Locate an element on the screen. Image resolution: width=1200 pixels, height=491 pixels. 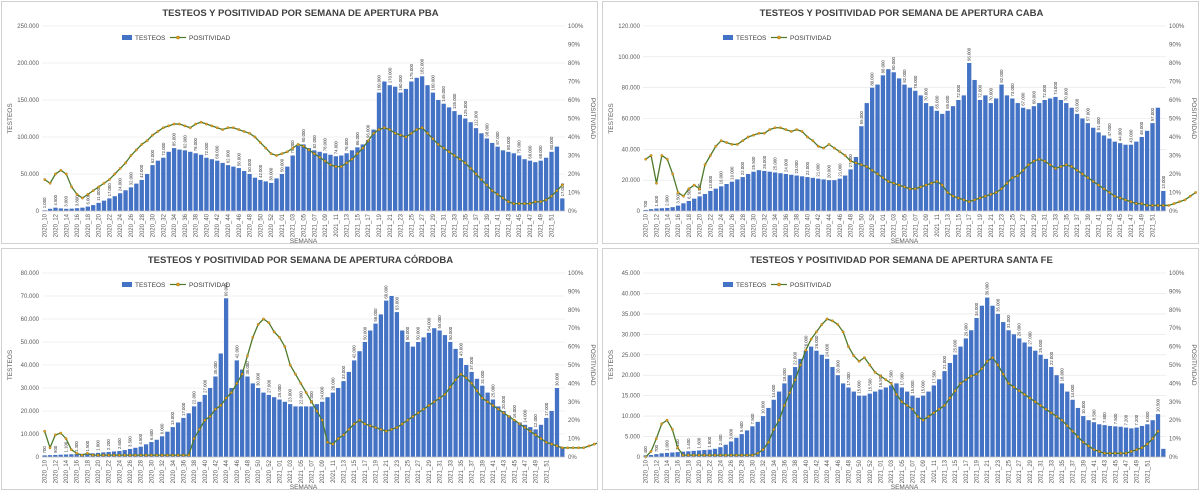
bar-data-label: 7.200 is located at coordinates (1125, 419).